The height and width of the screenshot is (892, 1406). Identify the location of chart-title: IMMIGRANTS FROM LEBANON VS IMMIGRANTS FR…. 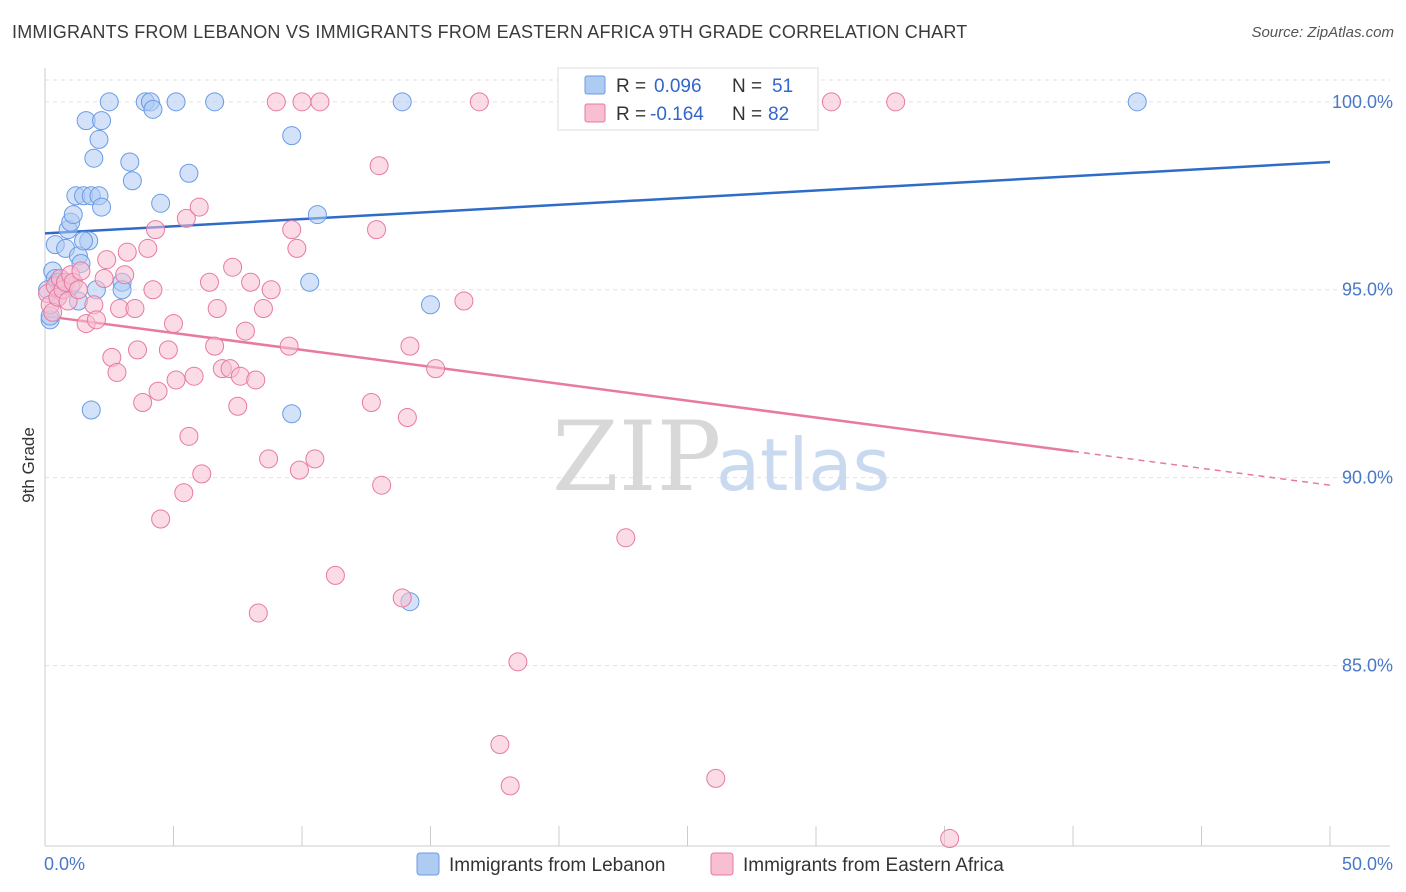
(490, 32).